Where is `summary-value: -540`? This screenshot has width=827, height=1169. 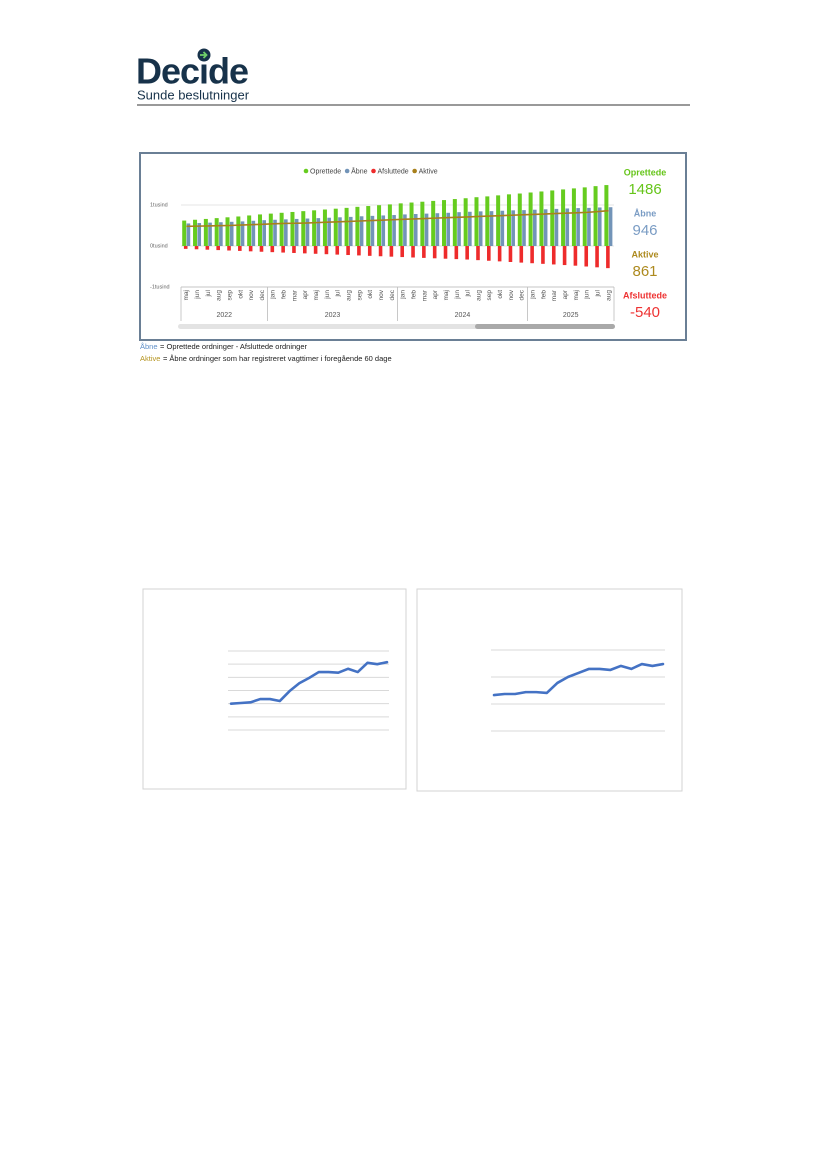
summary-value: -540 is located at coordinates (645, 312).